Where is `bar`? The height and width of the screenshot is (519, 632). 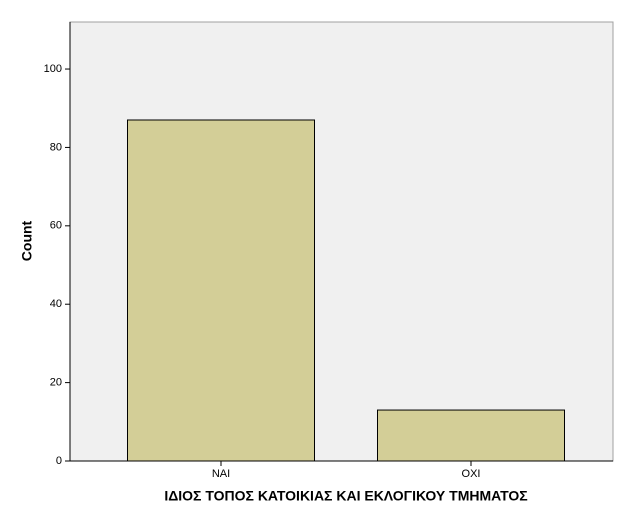 bar is located at coordinates (471, 435).